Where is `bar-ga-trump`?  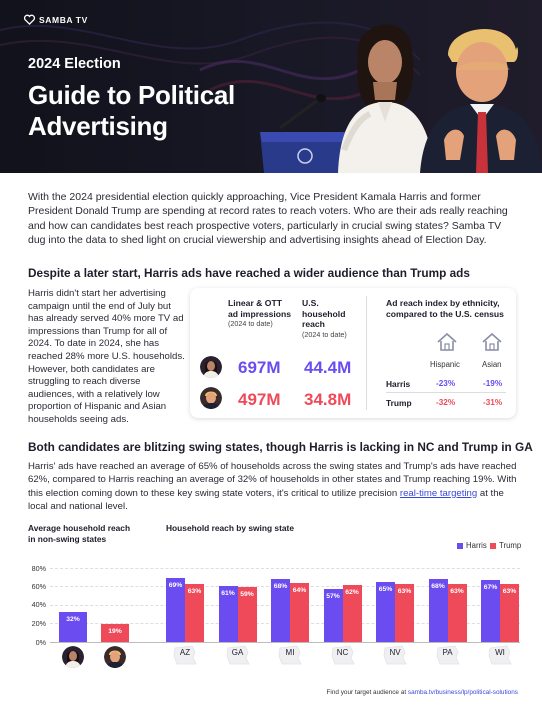 bar-ga-trump is located at coordinates (247, 614).